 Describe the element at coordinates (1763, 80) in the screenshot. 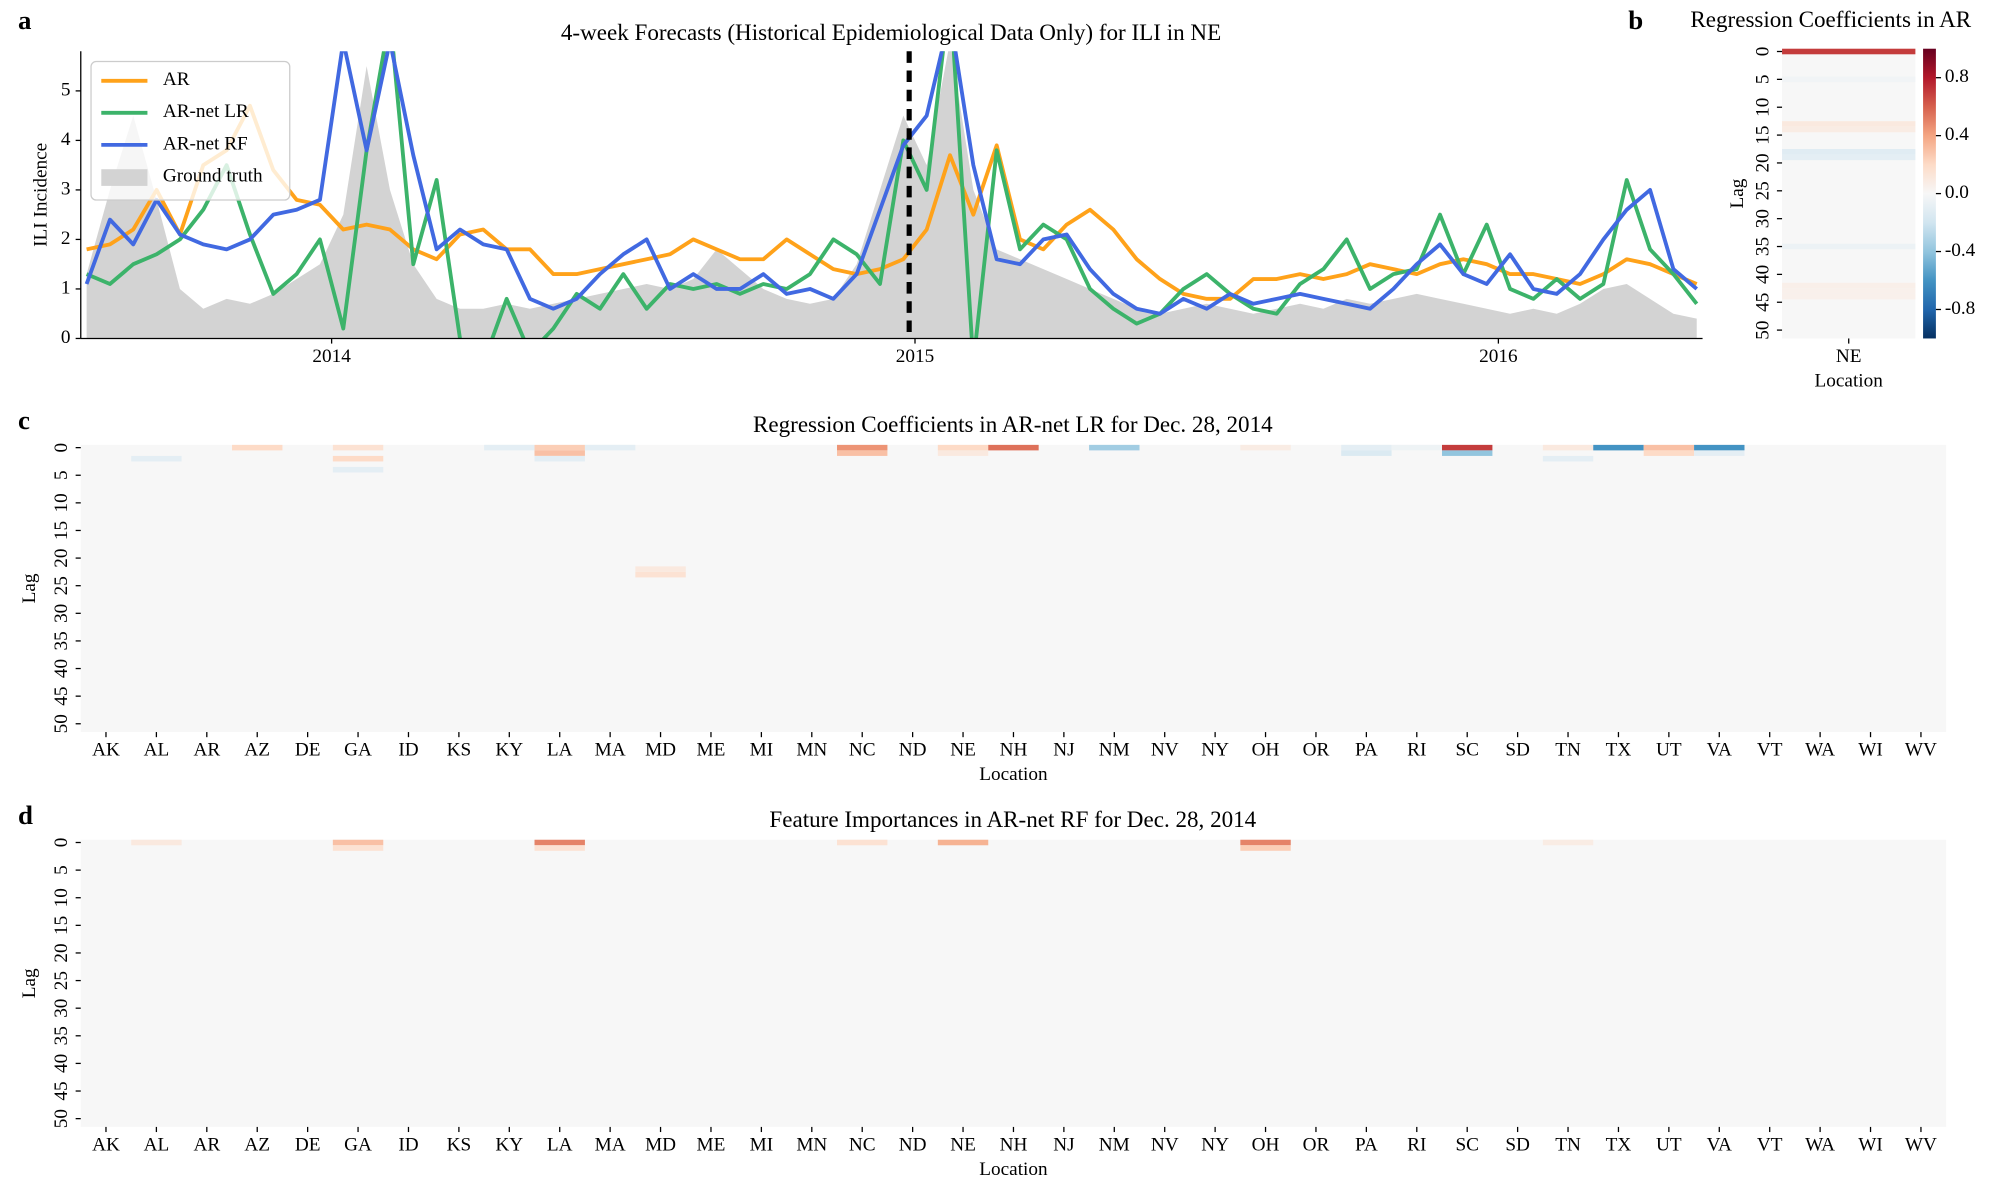

I see `y-tick-label: 5` at that location.